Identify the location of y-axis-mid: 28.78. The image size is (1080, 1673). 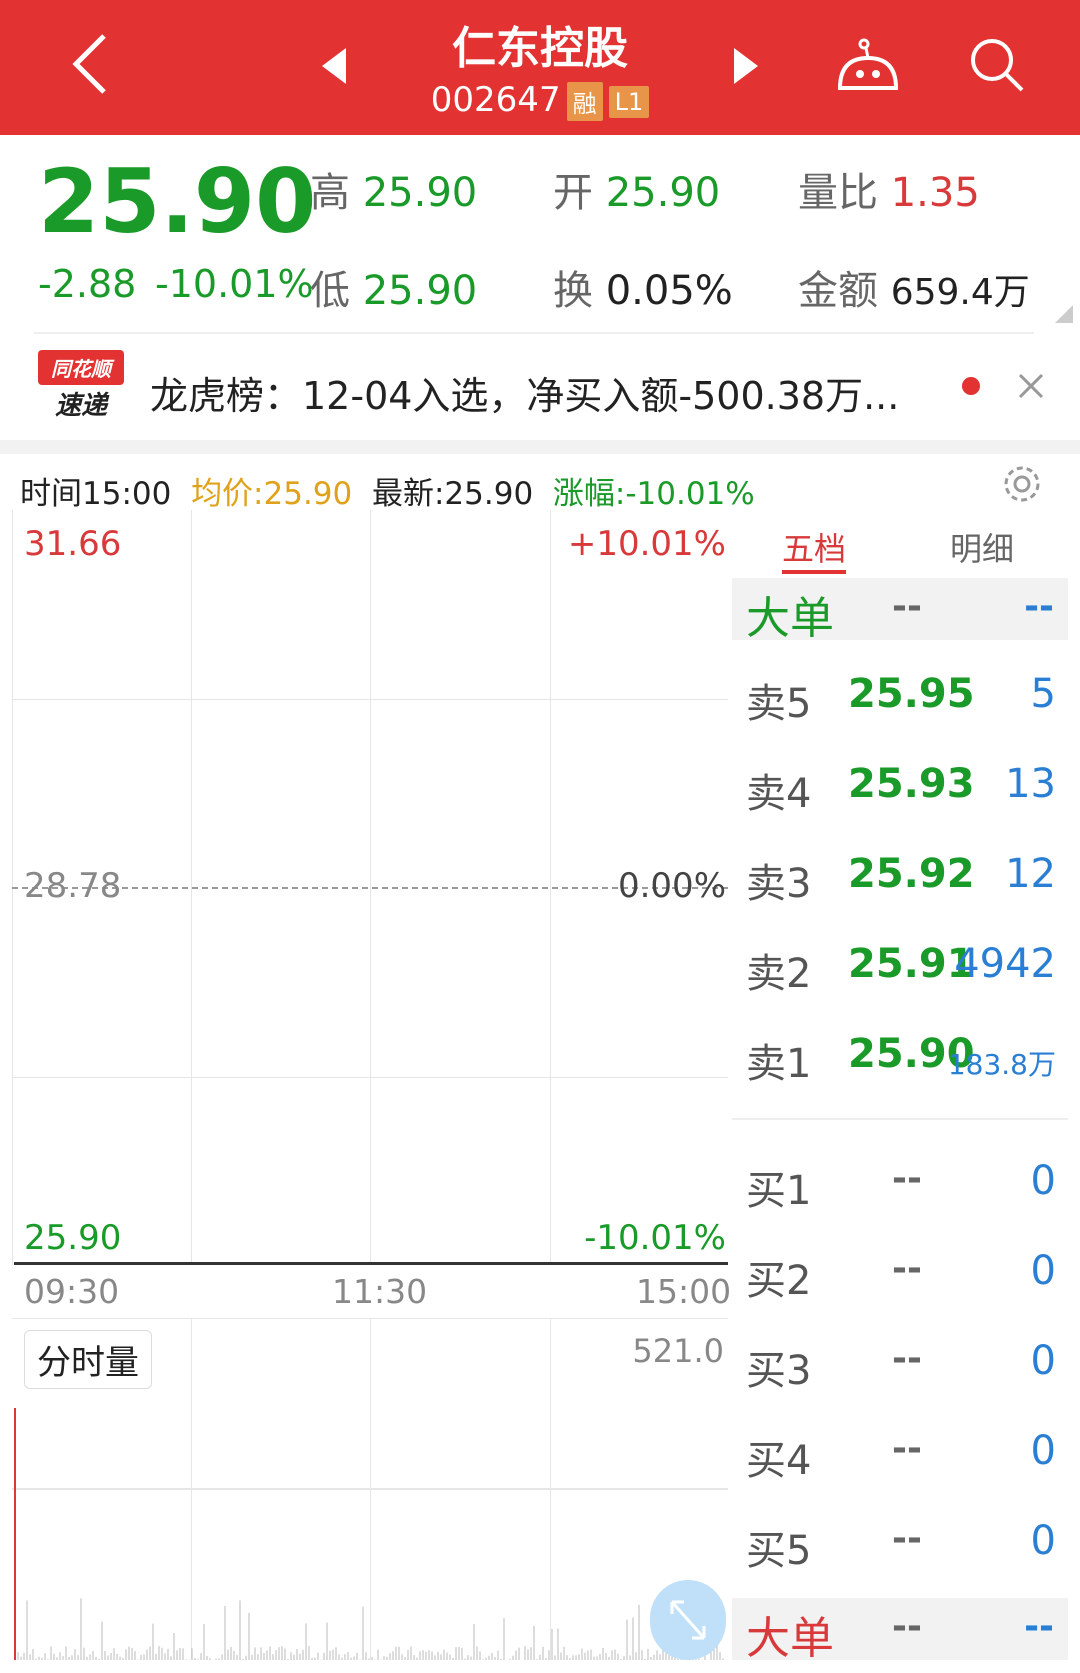
(73, 886).